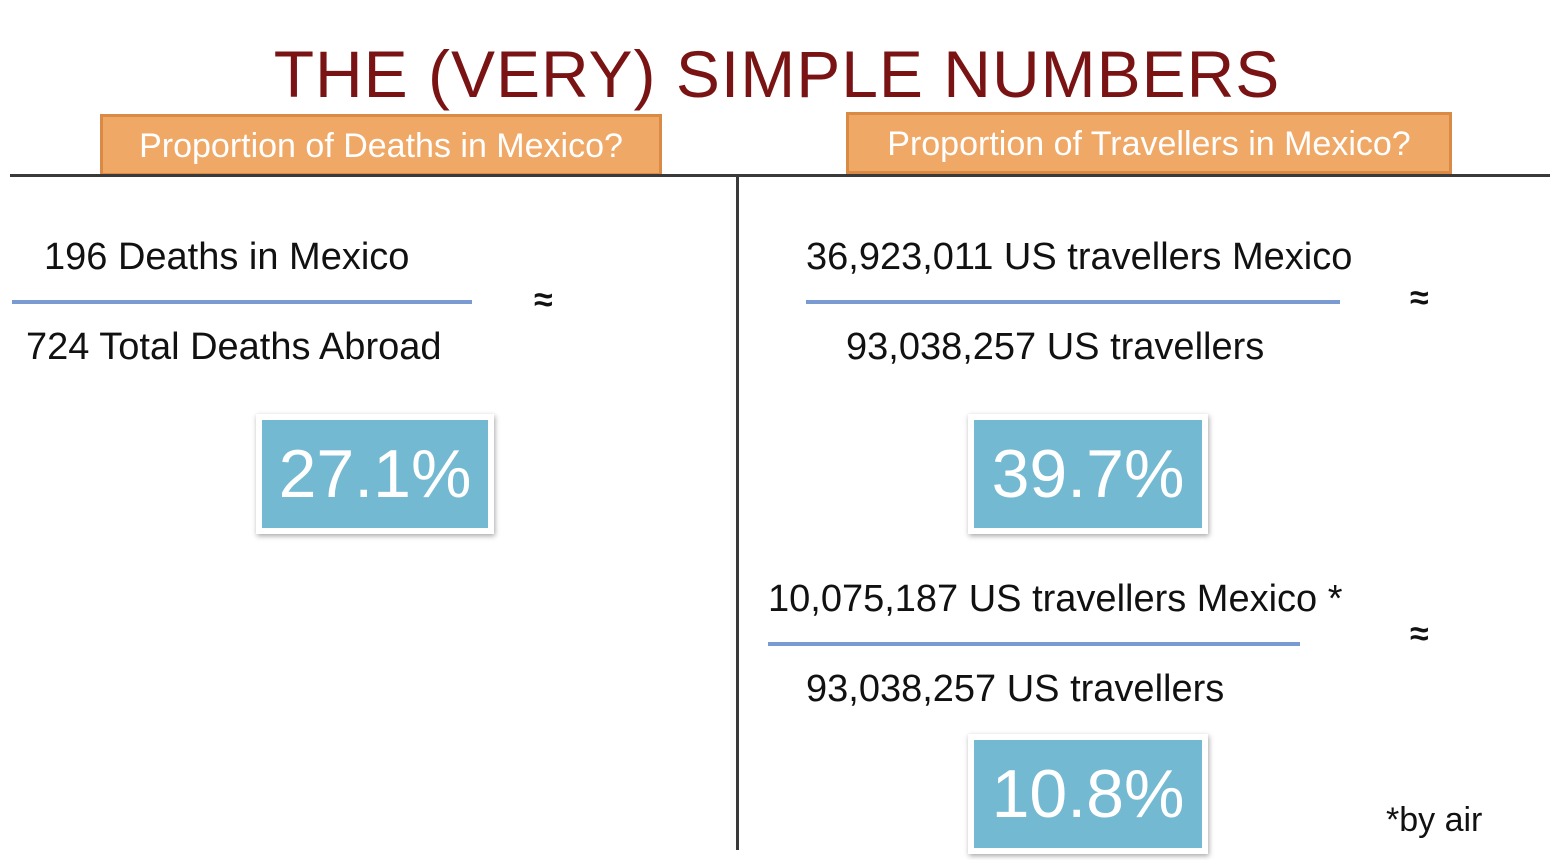 The image size is (1554, 860). I want to click on air-travellers-fraction-line, so click(1034, 644).